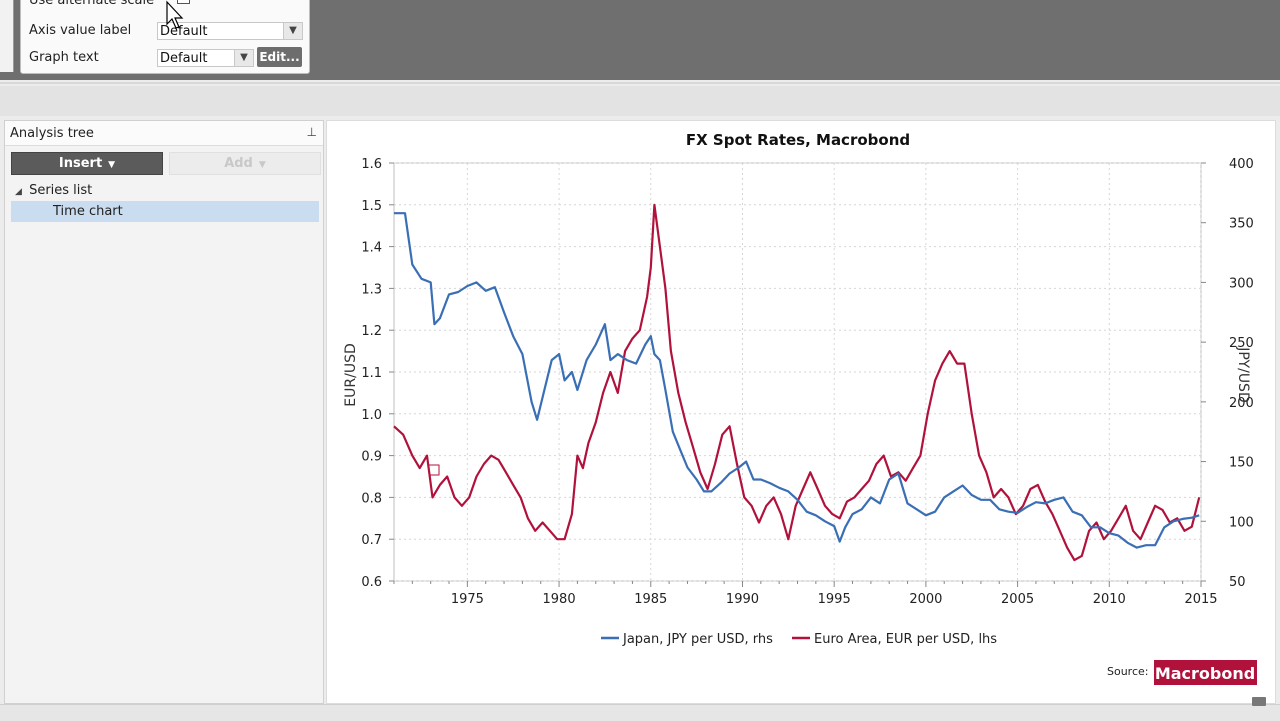  Describe the element at coordinates (88, 211) in the screenshot. I see `time-chart-label: Time chart` at that location.